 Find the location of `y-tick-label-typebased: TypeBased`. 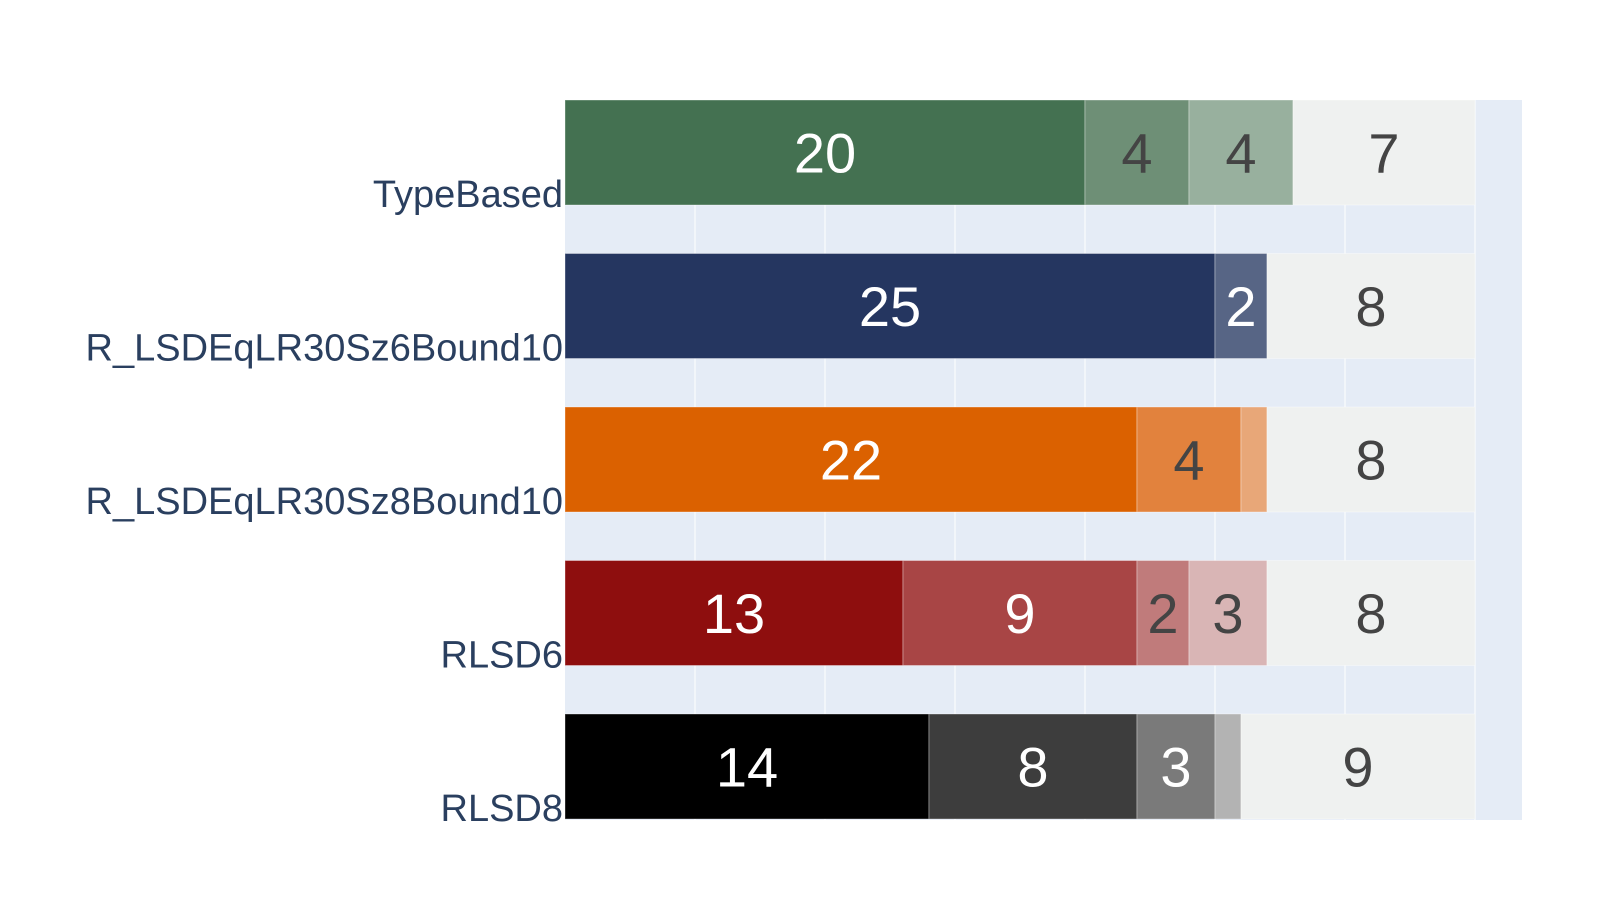

y-tick-label-typebased: TypeBased is located at coordinates (468, 195).